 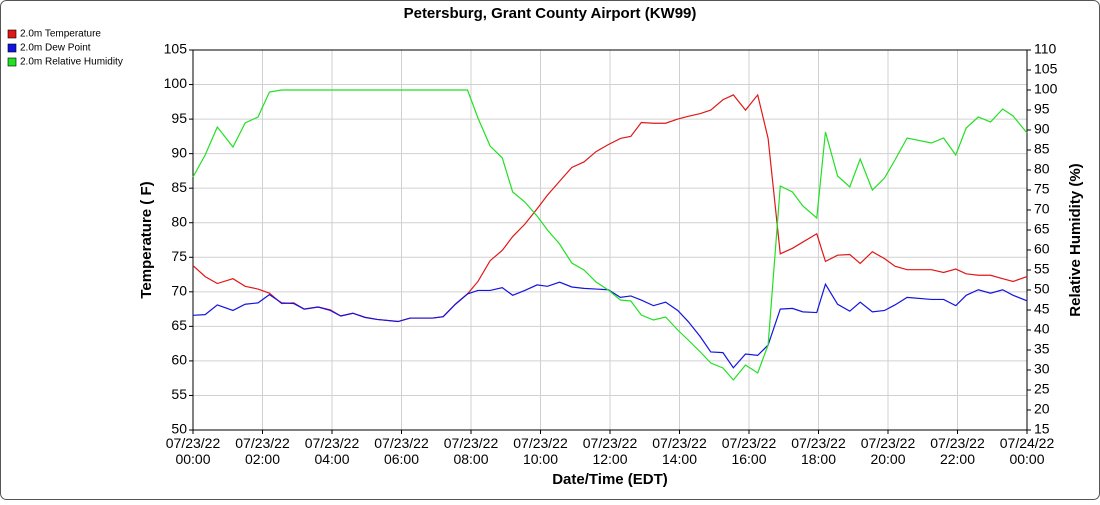 I want to click on y2-tick-label: 40, so click(x=1042, y=329).